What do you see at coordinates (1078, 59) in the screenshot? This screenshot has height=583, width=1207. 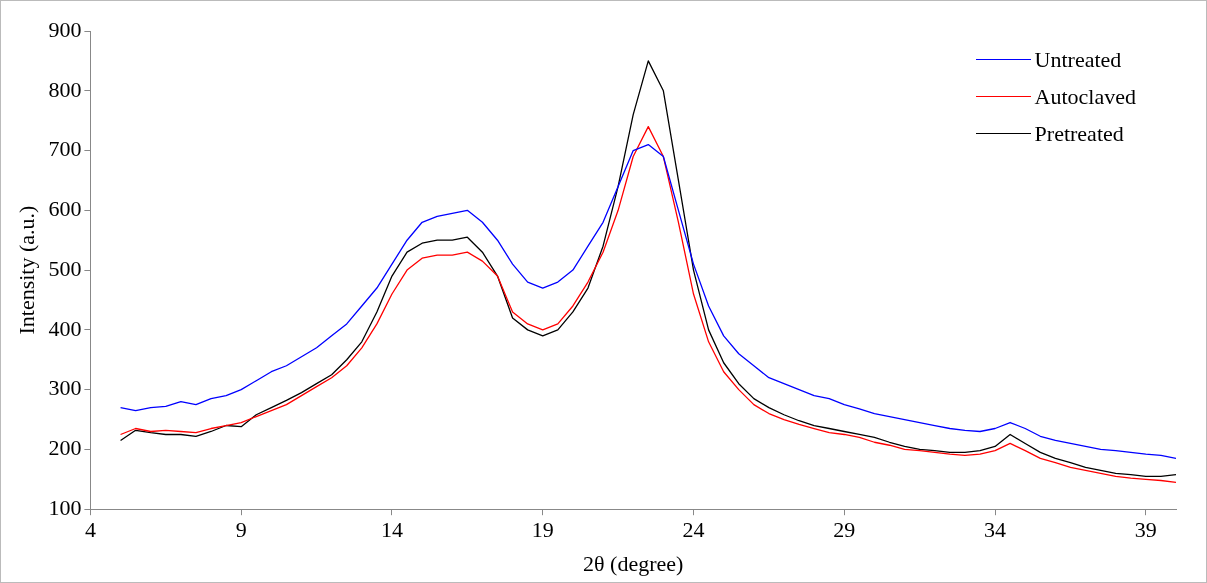 I see `legend-label: Untreated` at bounding box center [1078, 59].